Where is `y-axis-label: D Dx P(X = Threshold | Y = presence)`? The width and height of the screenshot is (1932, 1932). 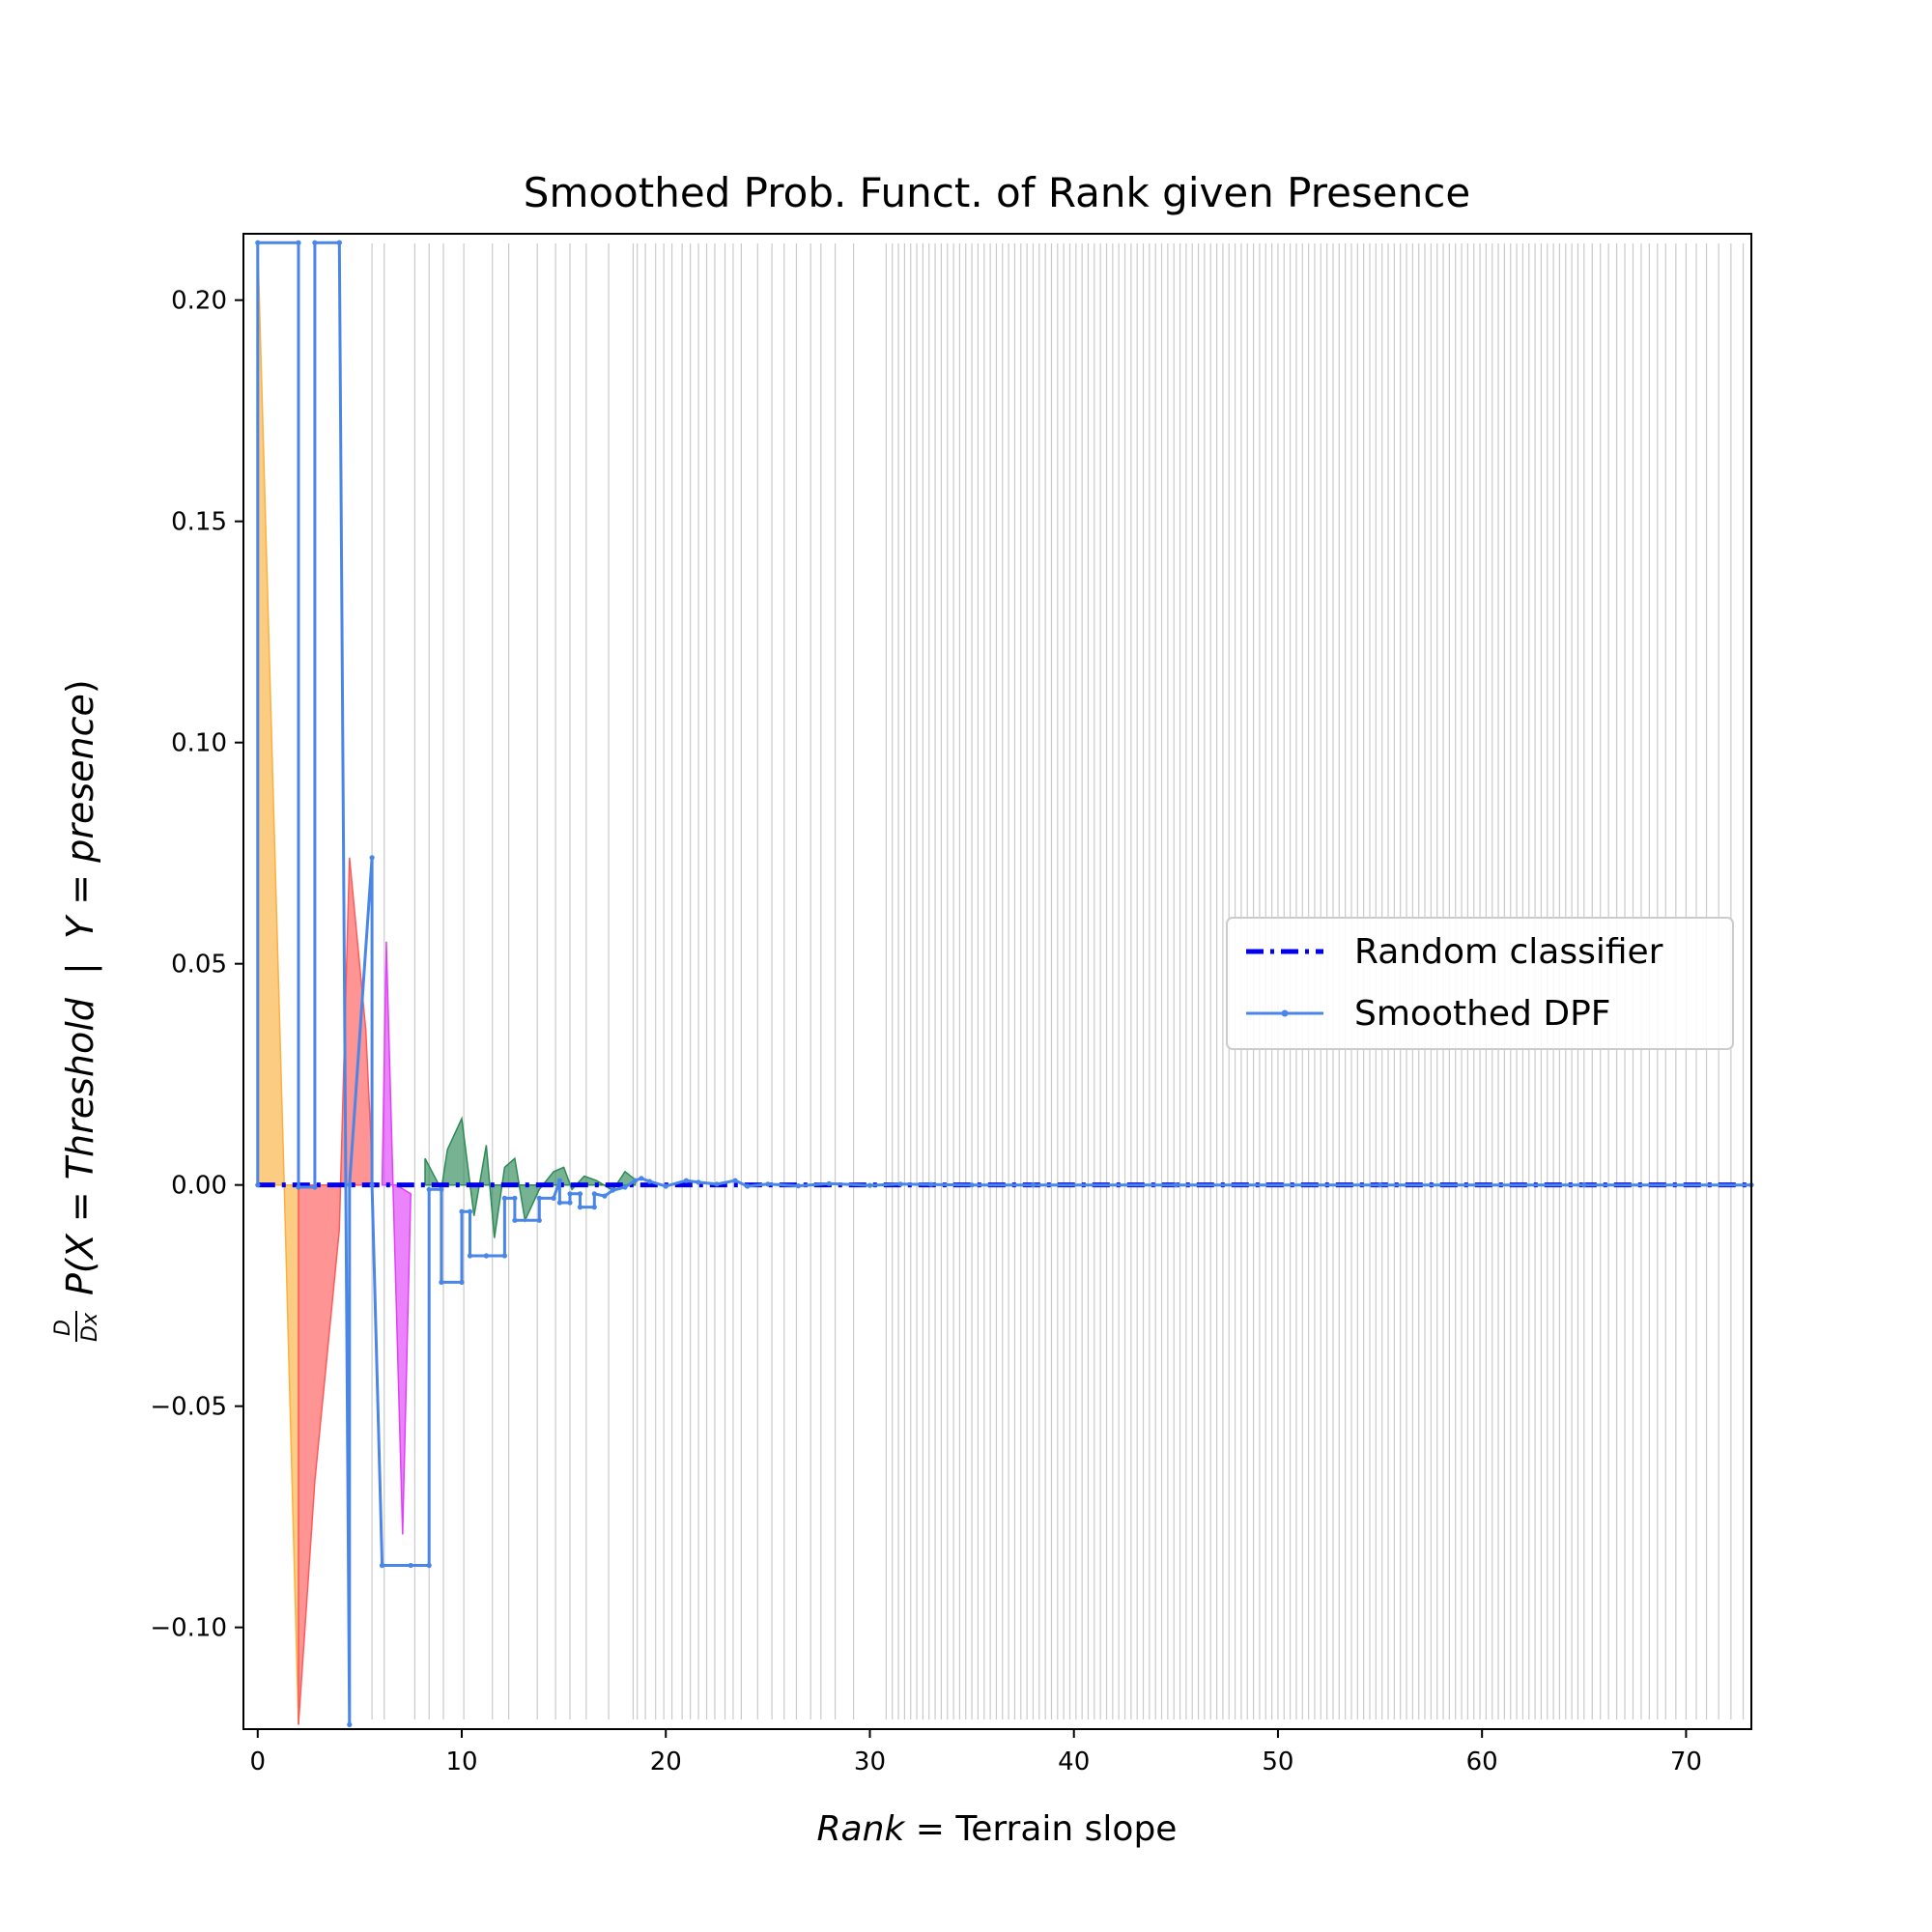
y-axis-label: D Dx P(X = Threshold | Y = presence) is located at coordinates (76, 1011).